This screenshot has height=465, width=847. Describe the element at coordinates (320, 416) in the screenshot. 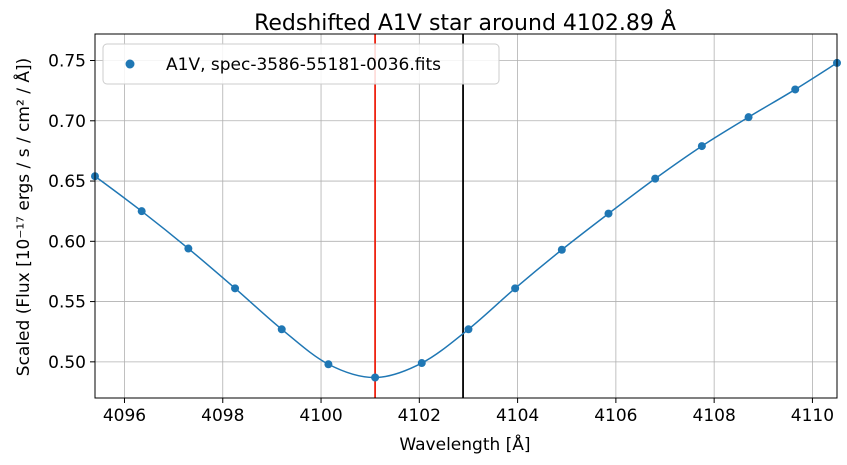

I see `x-tick-label: 4100` at that location.